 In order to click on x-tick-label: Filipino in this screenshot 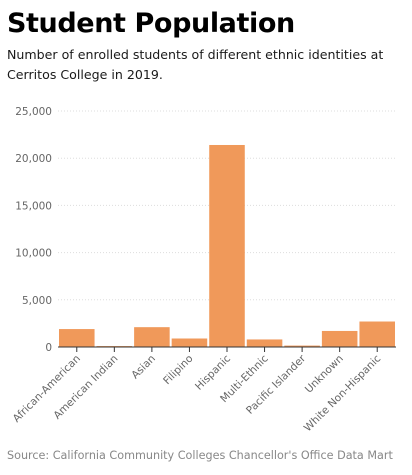, I will do `click(178, 370)`.